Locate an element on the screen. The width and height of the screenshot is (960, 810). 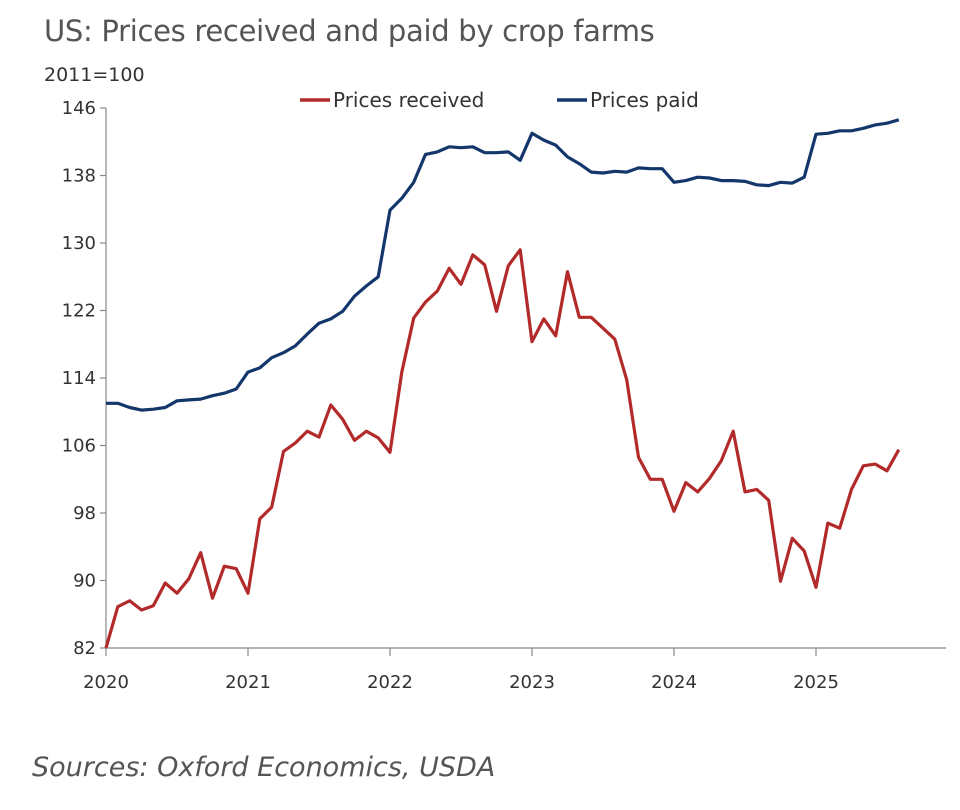
y-tick-label: 146 is located at coordinates (79, 108).